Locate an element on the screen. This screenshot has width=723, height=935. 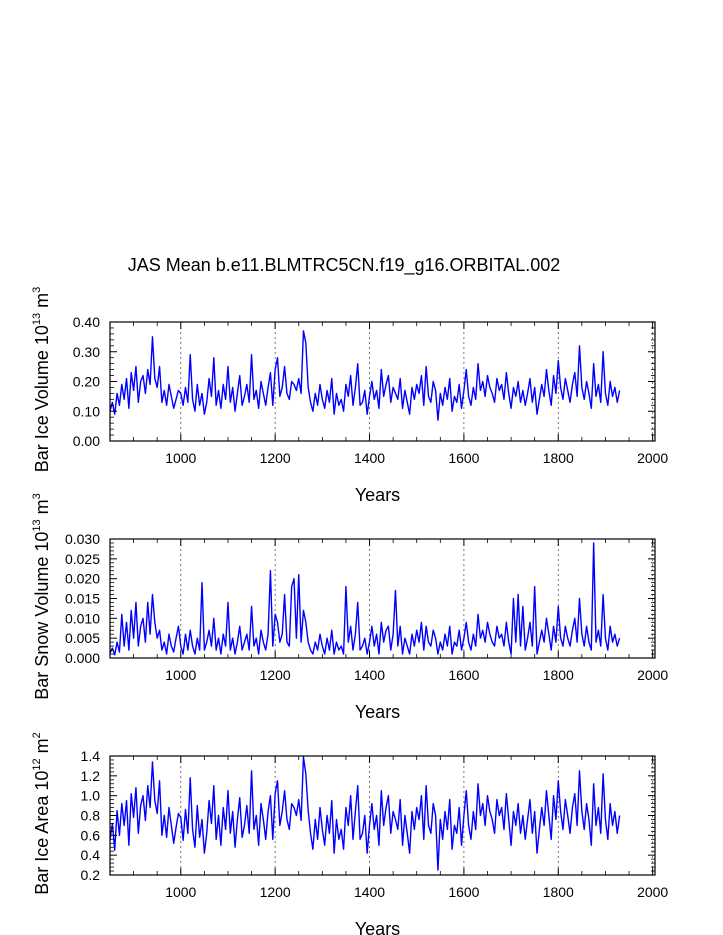
y-tick-label: 0.025 is located at coordinates (82, 559).